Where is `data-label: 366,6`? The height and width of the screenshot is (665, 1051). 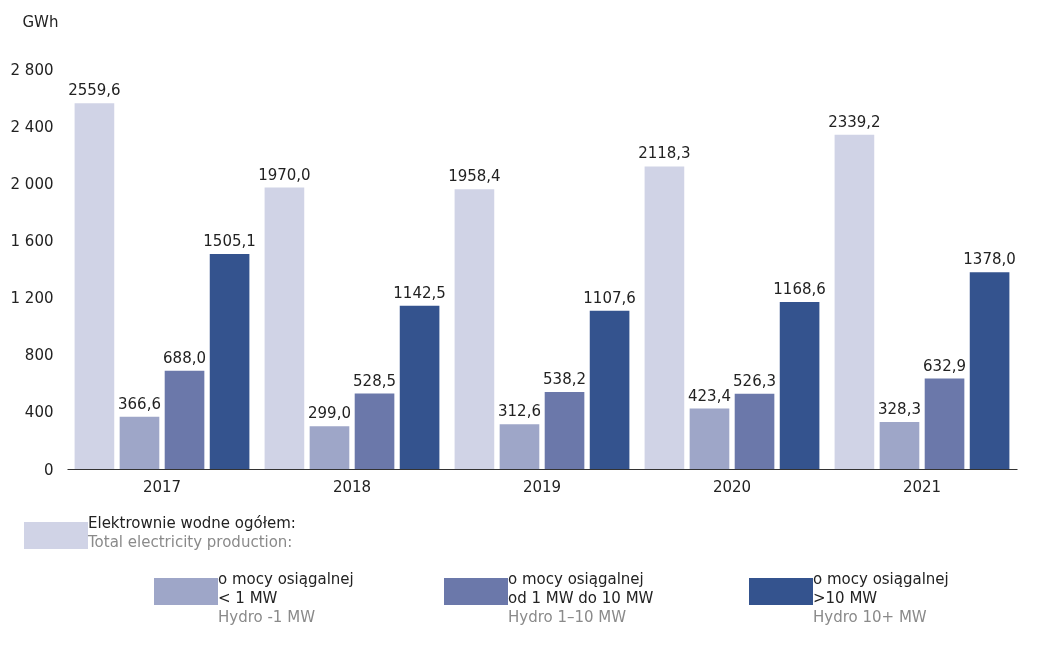
data-label: 366,6 is located at coordinates (139, 403).